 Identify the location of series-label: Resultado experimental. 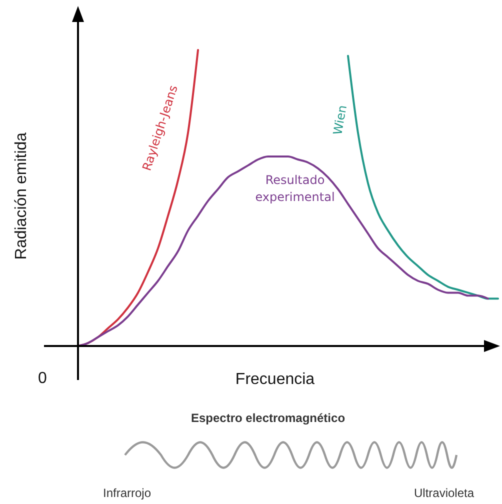
(295, 188).